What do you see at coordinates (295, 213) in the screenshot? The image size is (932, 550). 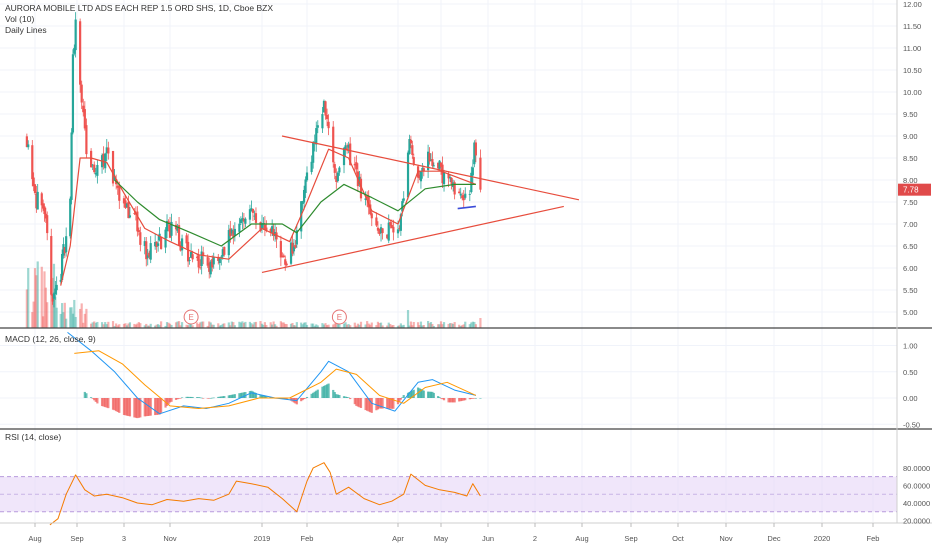 I see `ma-slow-line` at bounding box center [295, 213].